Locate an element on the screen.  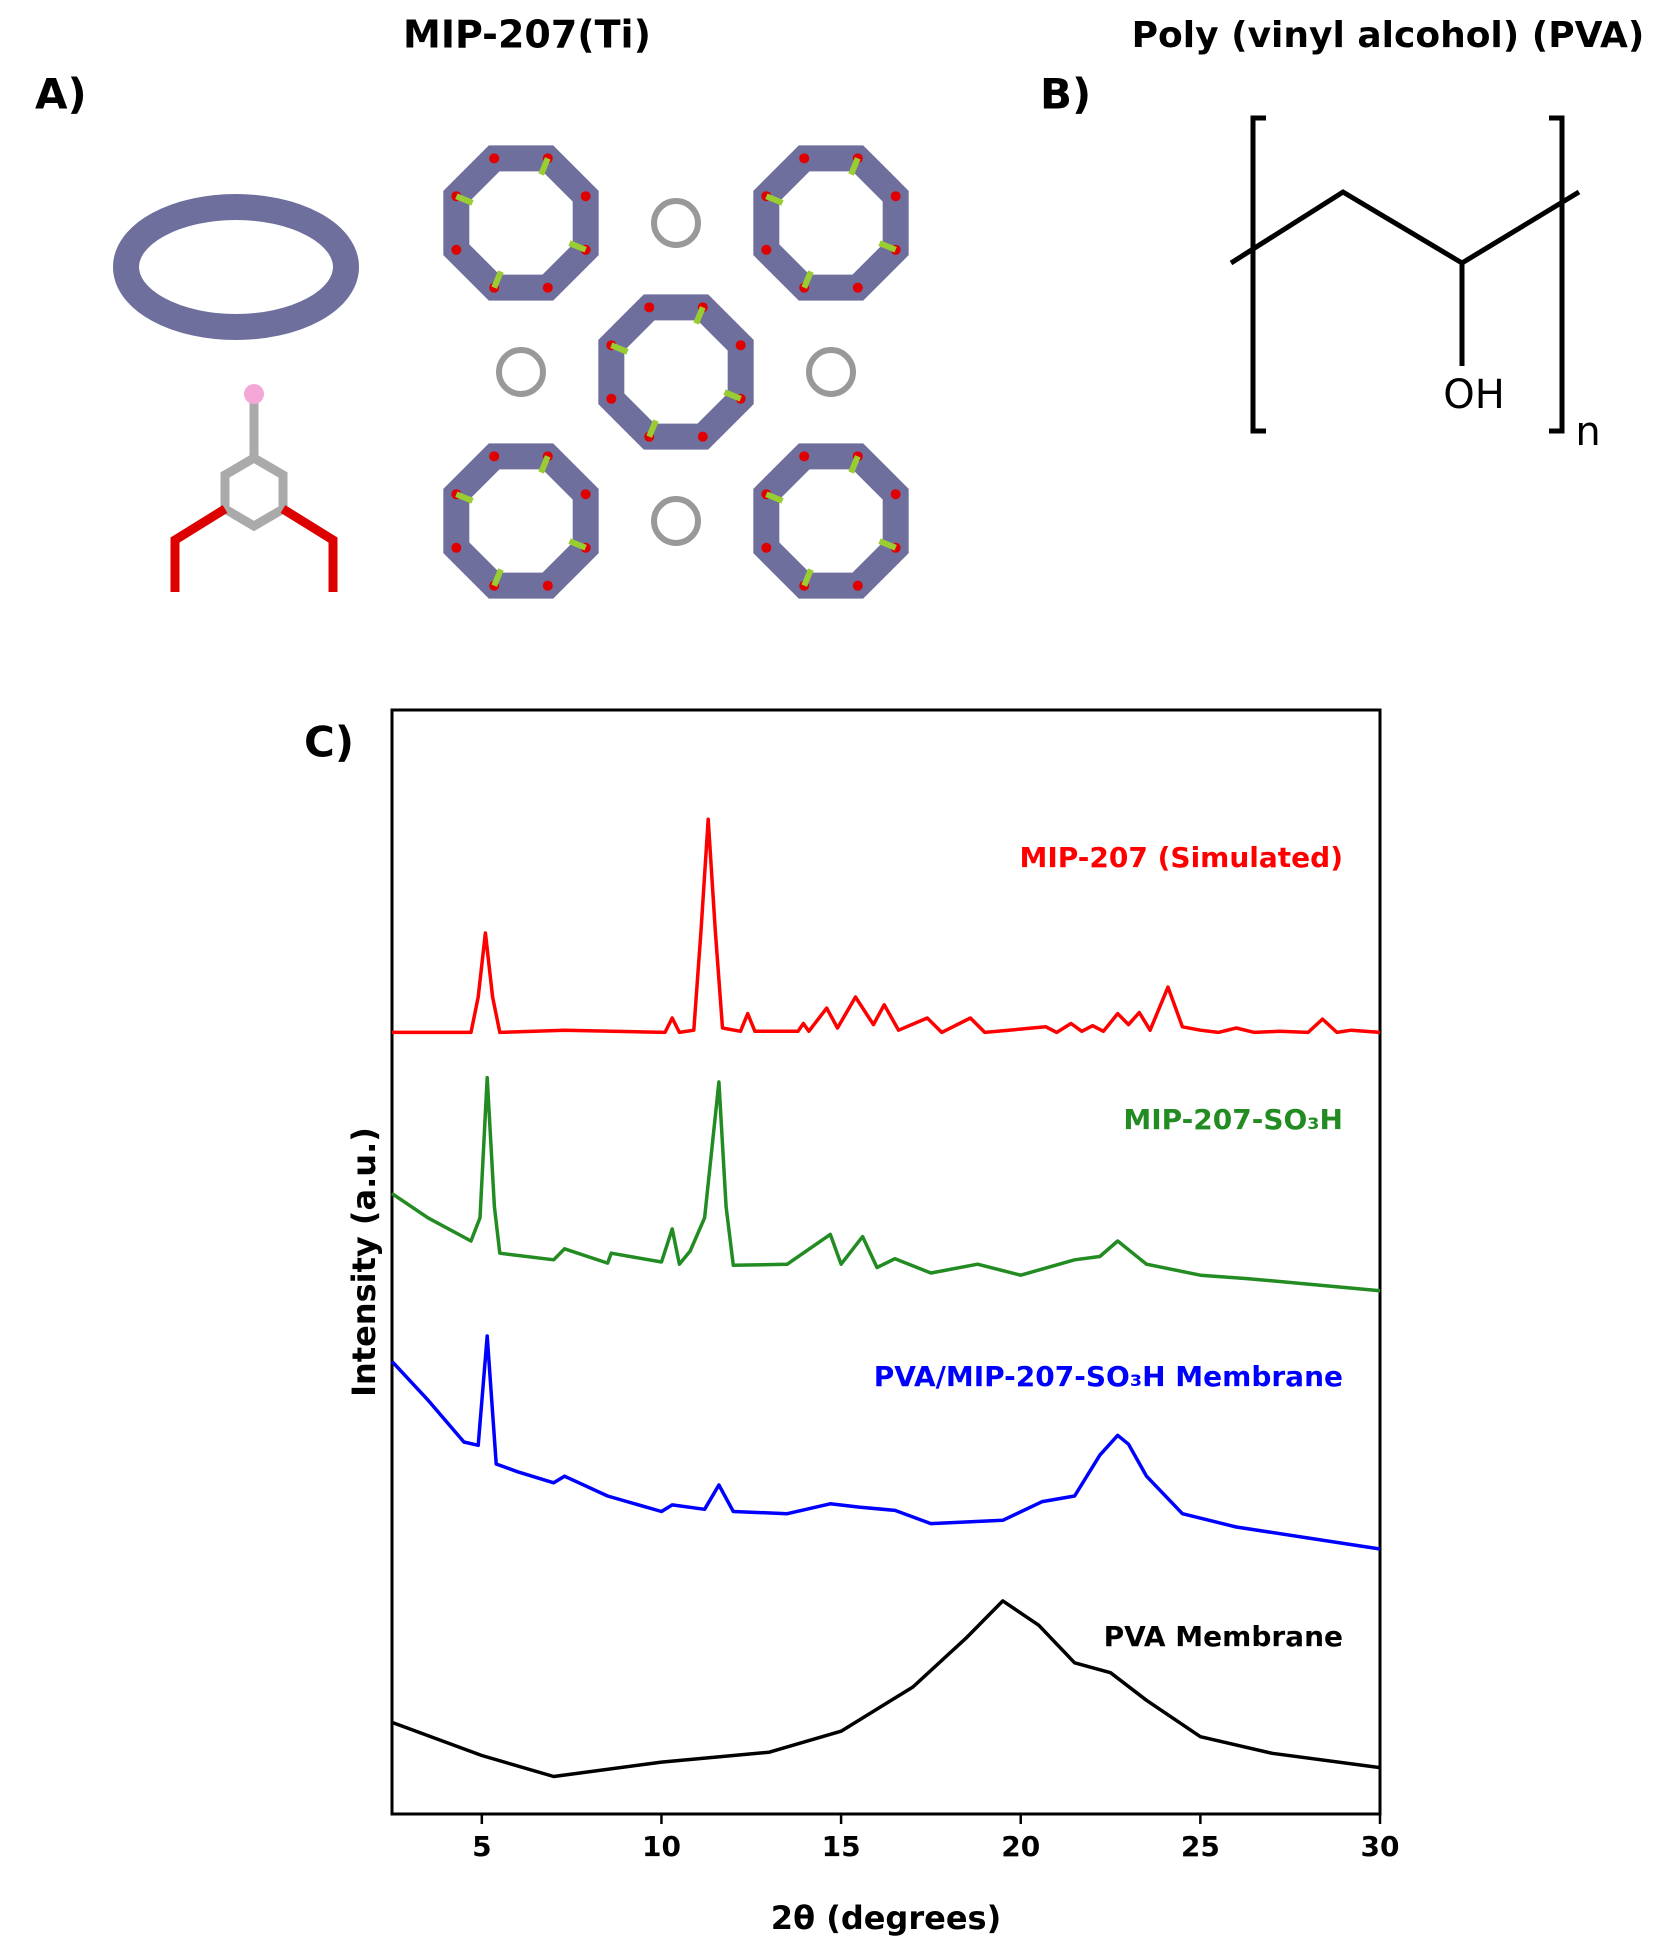
fluoro-atom is located at coordinates (254, 394).